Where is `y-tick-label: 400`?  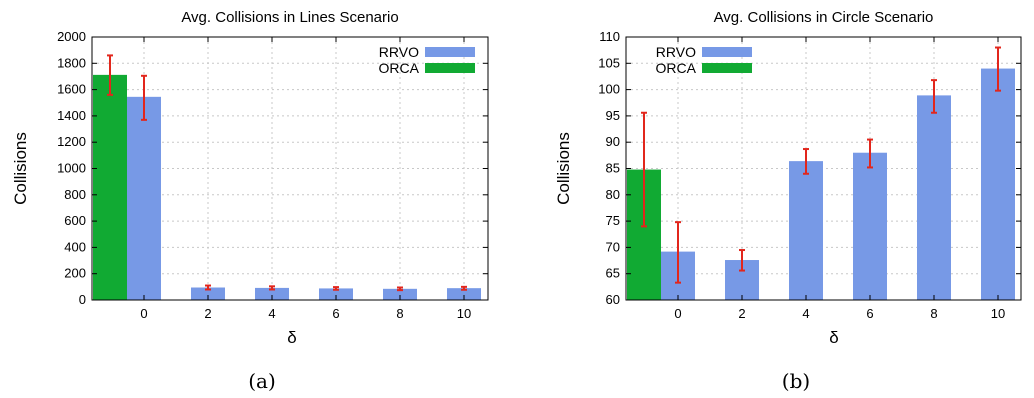
y-tick-label: 400 is located at coordinates (75, 246).